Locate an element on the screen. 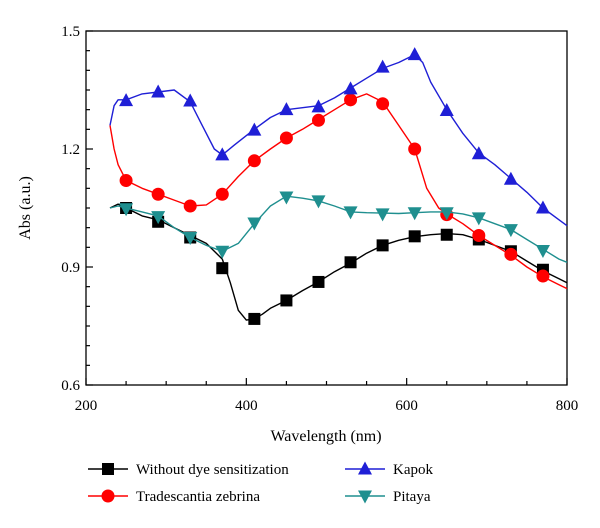 Image resolution: width=600 pixels, height=528 pixels. legend-item: Without dye sensitization is located at coordinates (188, 470).